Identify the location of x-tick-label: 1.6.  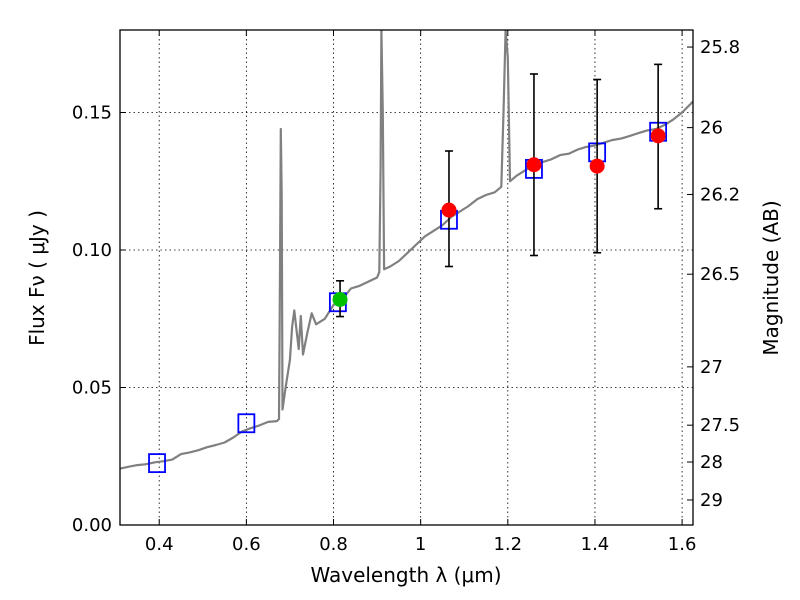
(682, 544).